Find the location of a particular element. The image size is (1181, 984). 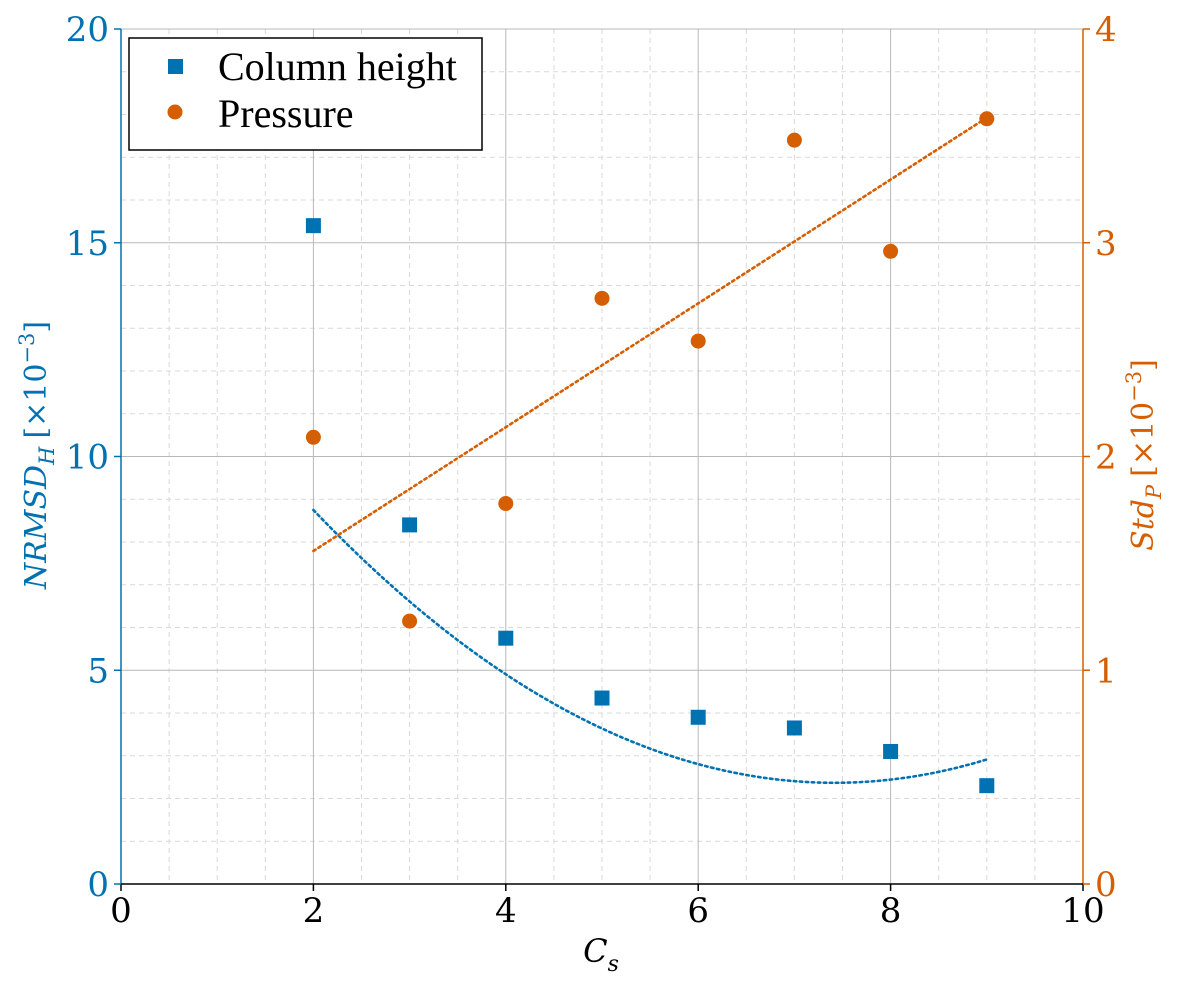

y-left-tick-label: 15 is located at coordinates (87, 244).